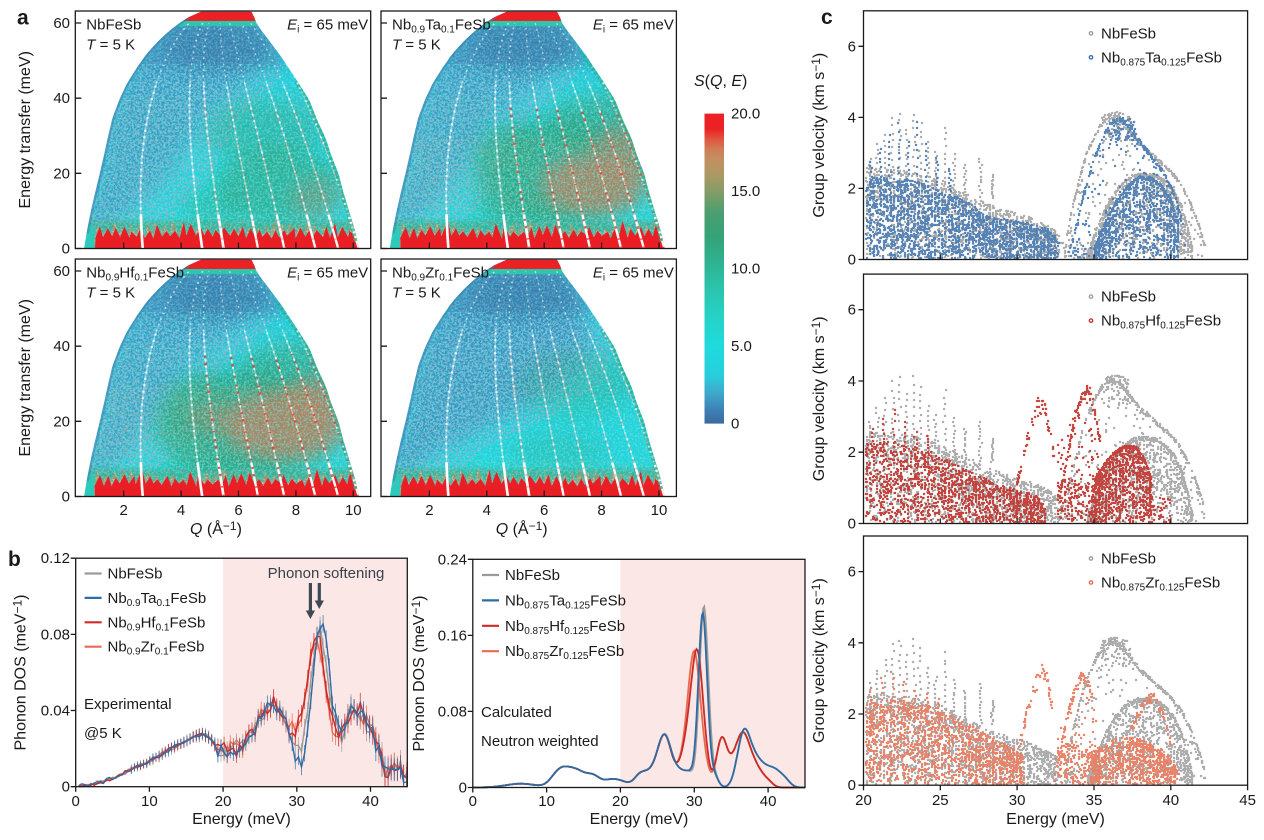 This screenshot has width=1264, height=840. What do you see at coordinates (940, 800) in the screenshot?
I see `svg-text: 25` at bounding box center [940, 800].